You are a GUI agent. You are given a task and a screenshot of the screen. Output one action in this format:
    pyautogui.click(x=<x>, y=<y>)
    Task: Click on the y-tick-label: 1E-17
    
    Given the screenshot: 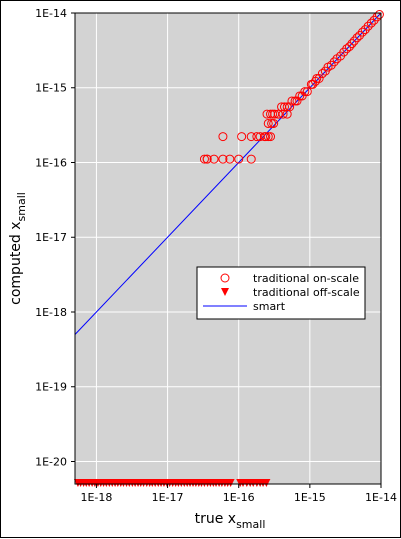 What is the action you would take?
    pyautogui.click(x=51, y=237)
    